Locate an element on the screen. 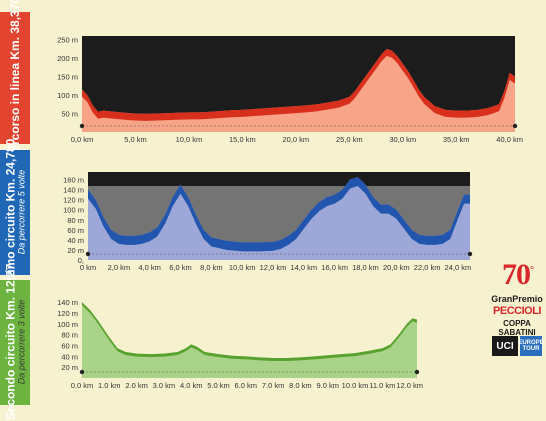 The width and height of the screenshot is (546, 421). p3-y-tick-label: 40 m is located at coordinates (69, 356).